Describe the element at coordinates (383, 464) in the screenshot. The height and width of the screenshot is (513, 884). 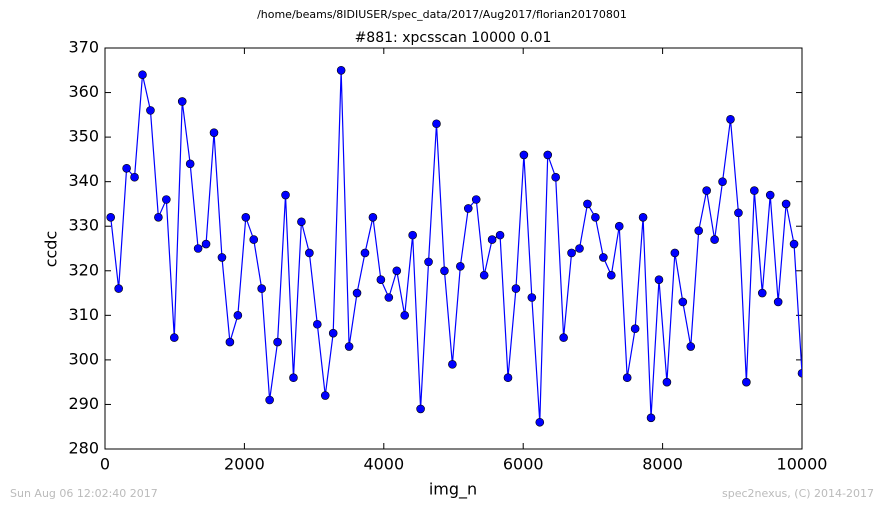
I see `x-tick-label: 4000` at that location.